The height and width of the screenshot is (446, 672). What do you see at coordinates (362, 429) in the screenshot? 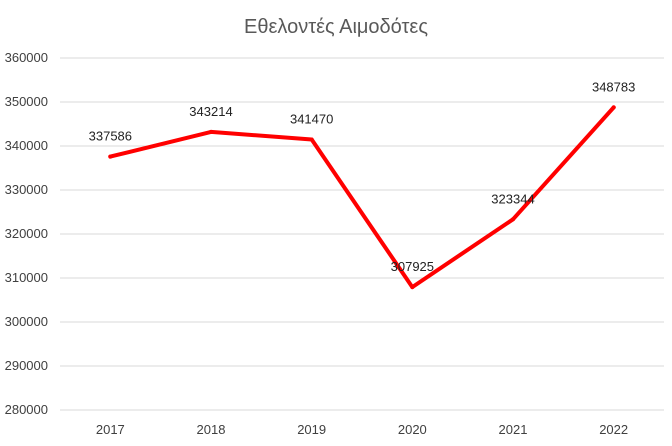
I see `x-axis-ticks: 2017 2018 2019 2020 2021 2022` at bounding box center [362, 429].